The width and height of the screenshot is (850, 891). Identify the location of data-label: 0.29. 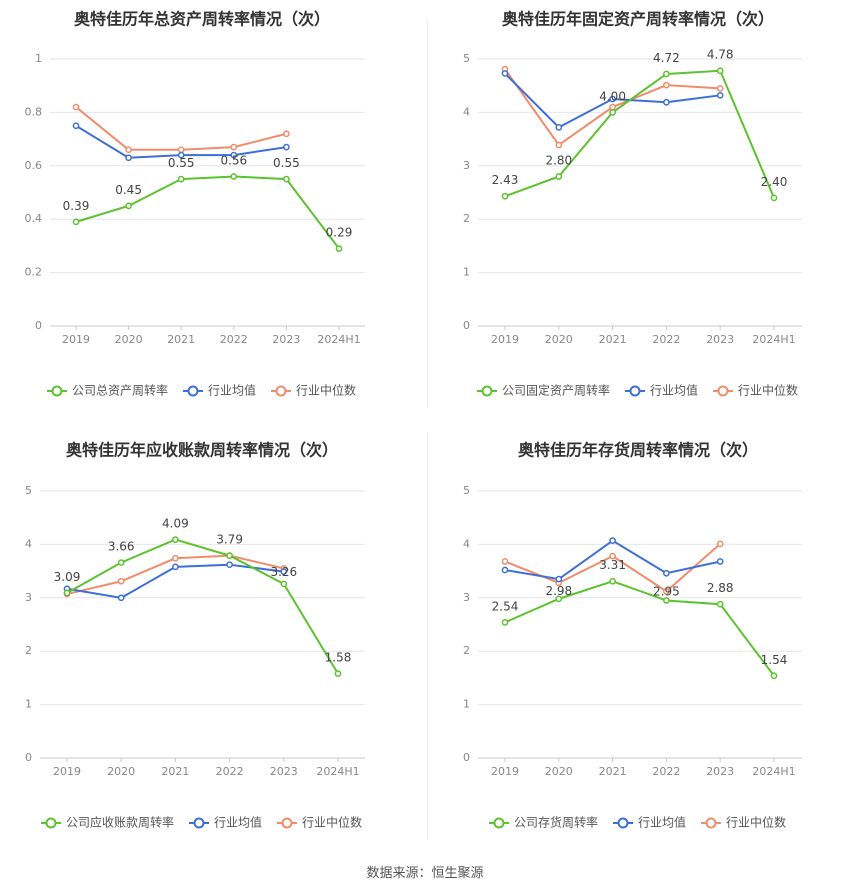
(339, 233).